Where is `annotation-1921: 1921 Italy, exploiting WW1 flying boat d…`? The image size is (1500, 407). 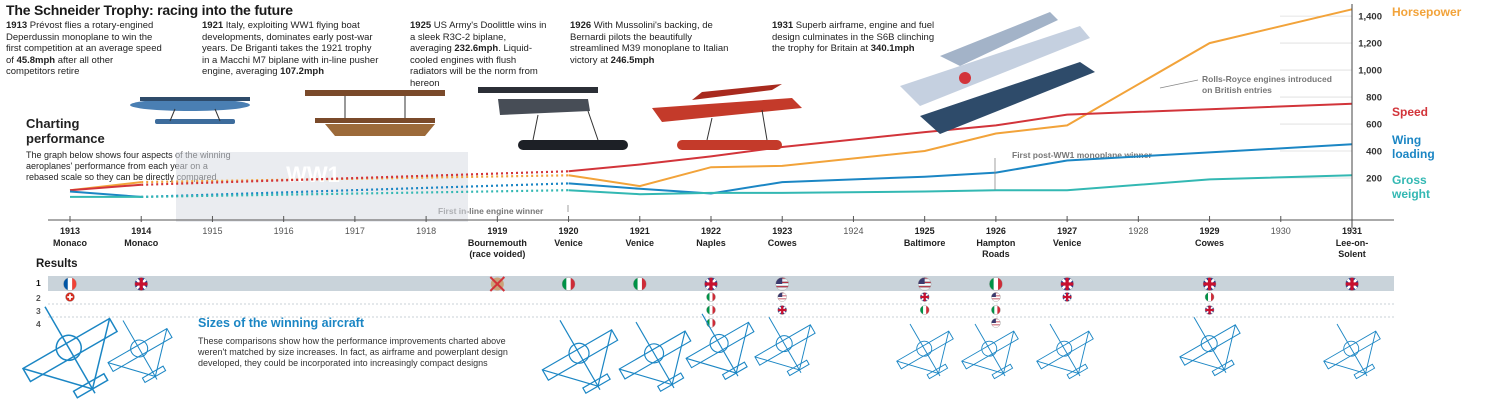 annotation-1921: 1921 Italy, exploiting WW1 flying boat d… is located at coordinates (290, 48).